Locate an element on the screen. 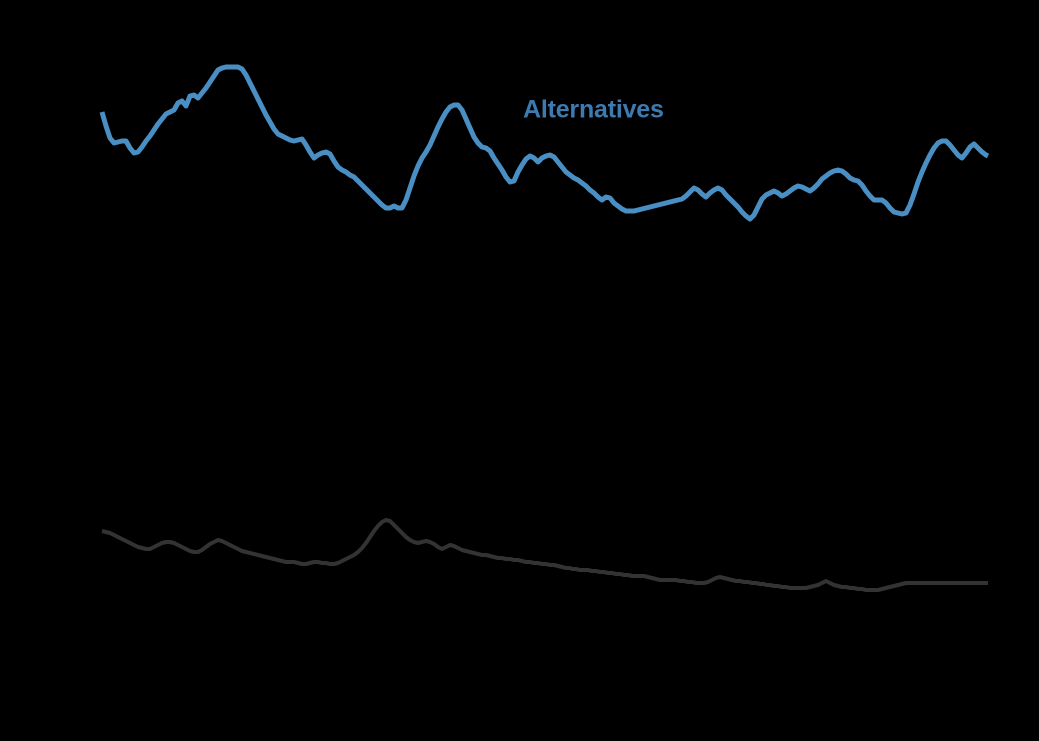  annotation-group: Alternatives is located at coordinates (593, 110).